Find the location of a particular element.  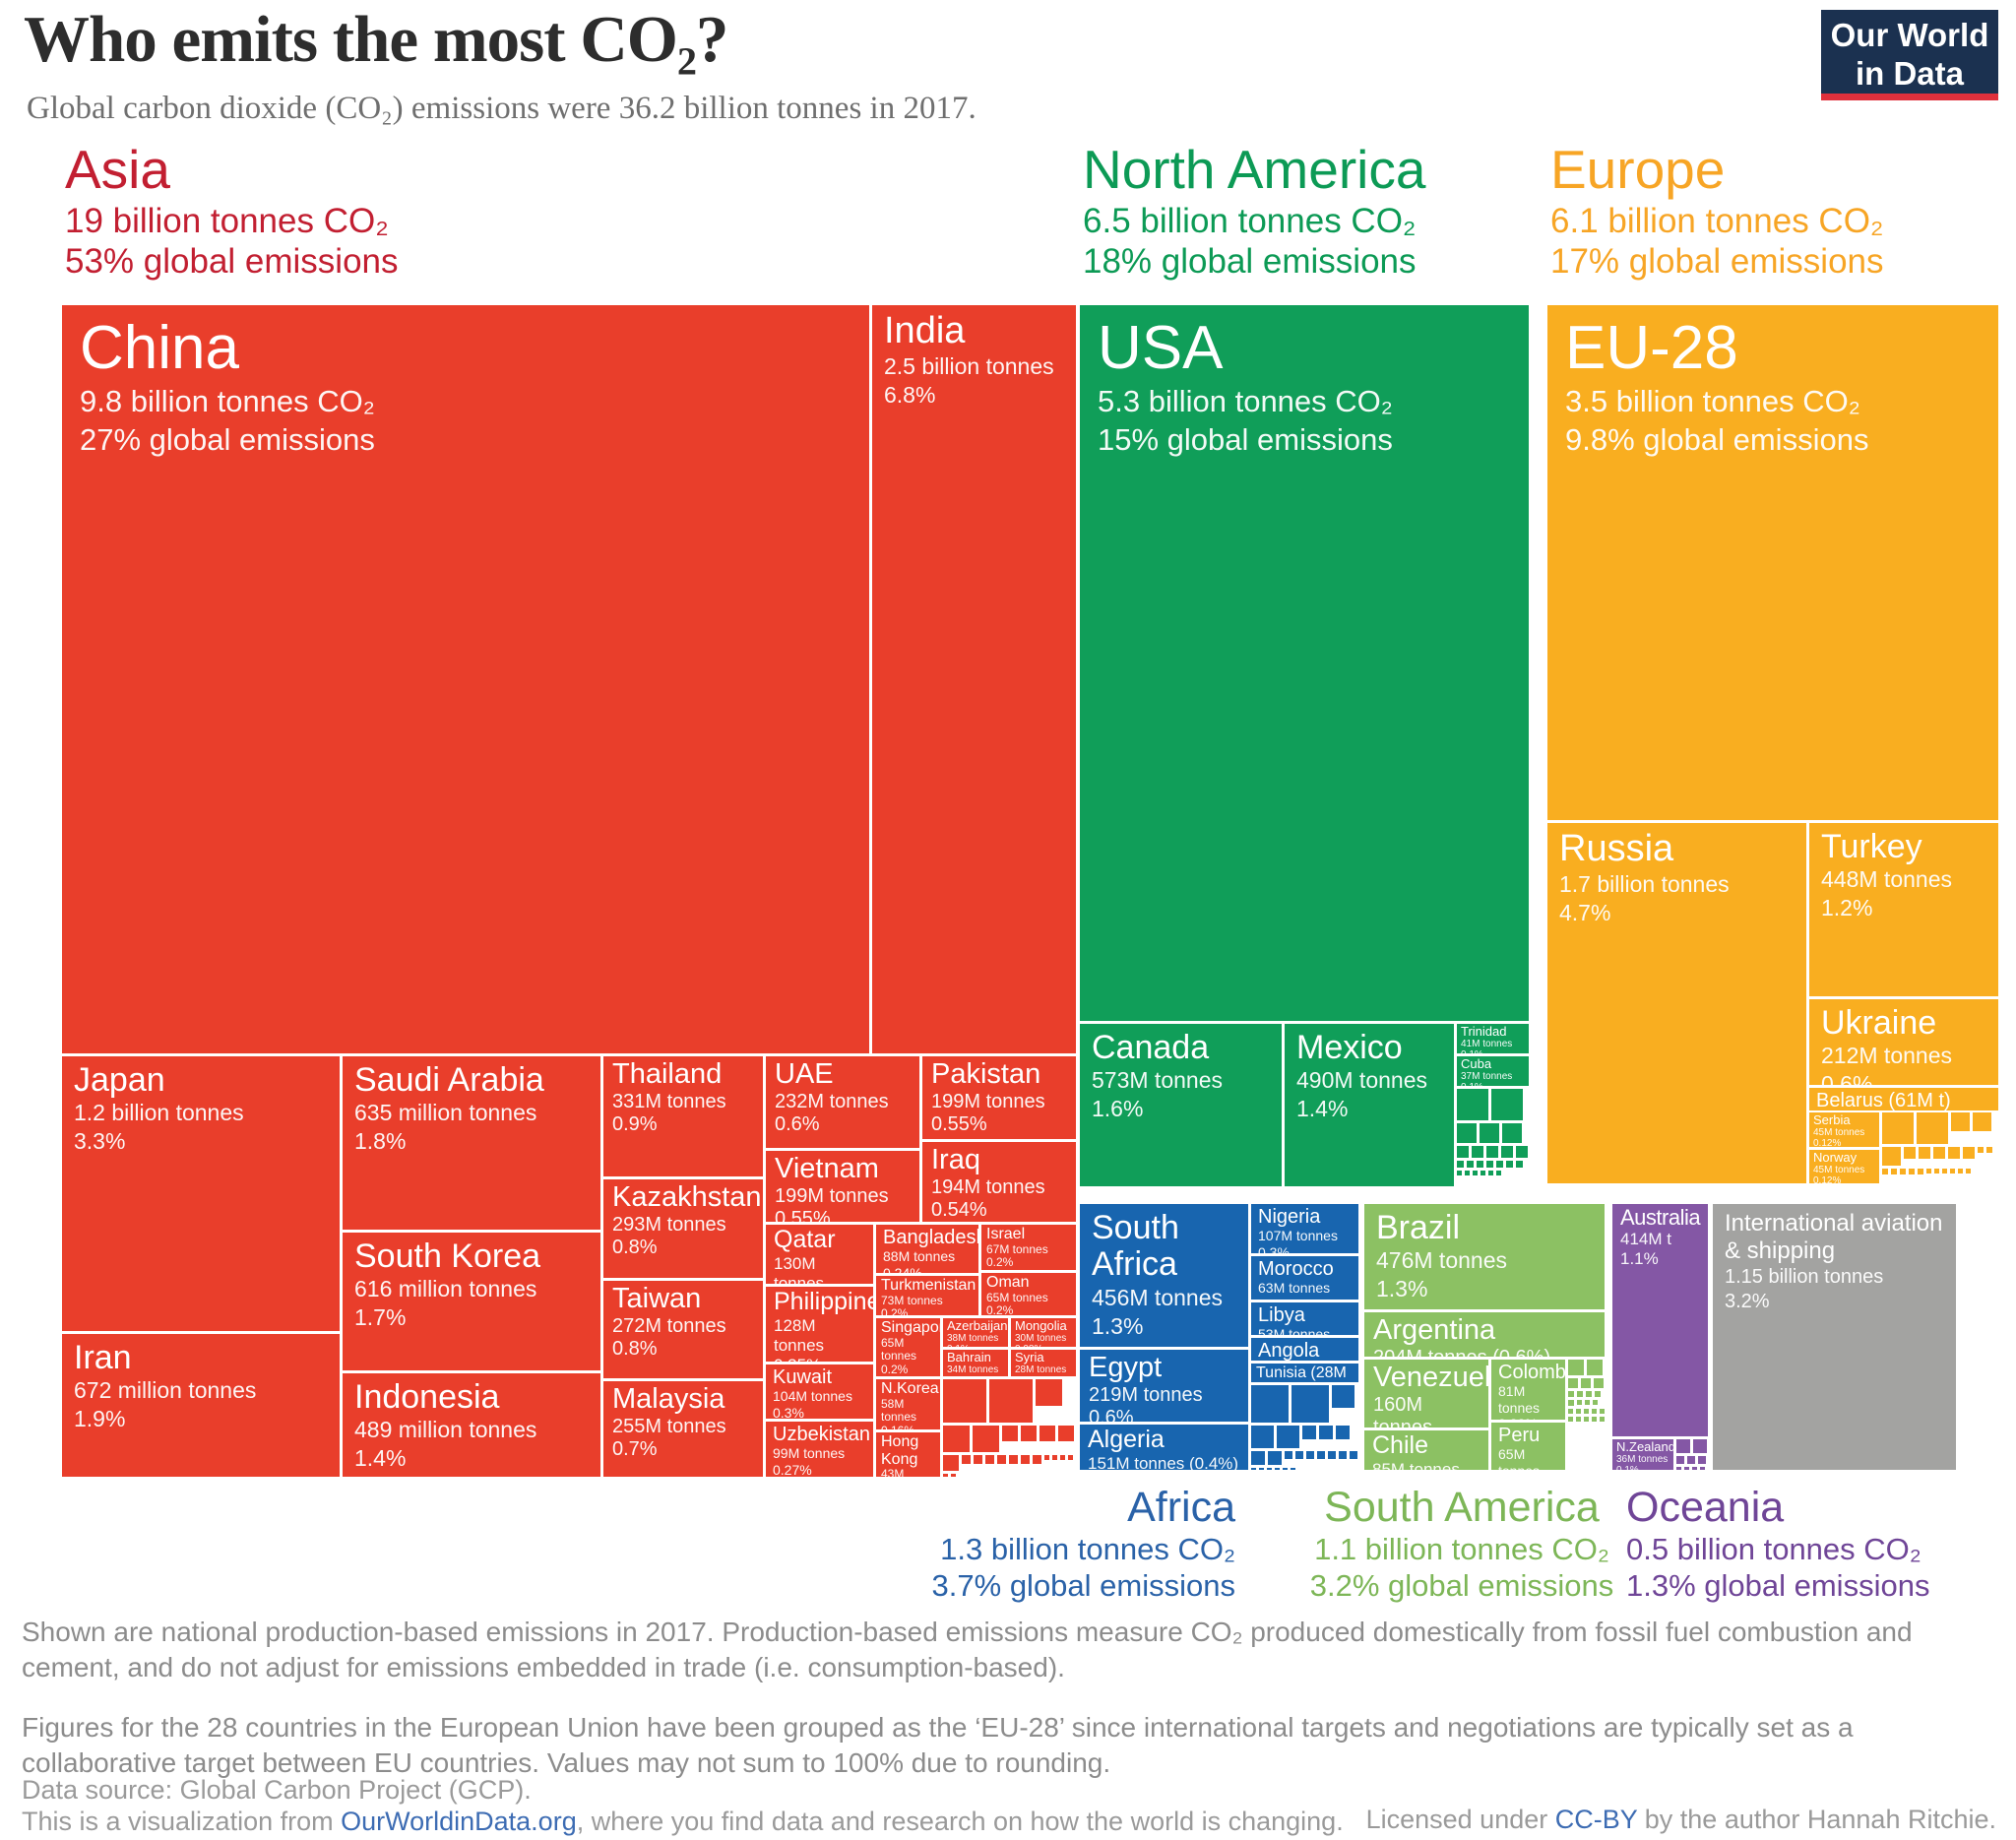

tile-malaysia: Malaysia 255M tonnes 0.7% is located at coordinates (683, 1429).